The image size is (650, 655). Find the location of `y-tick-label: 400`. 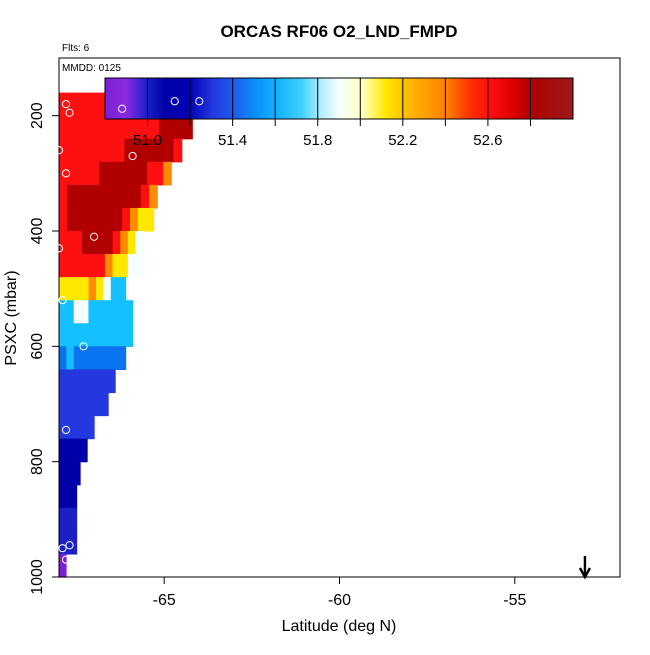

y-tick-label: 400 is located at coordinates (37, 231).